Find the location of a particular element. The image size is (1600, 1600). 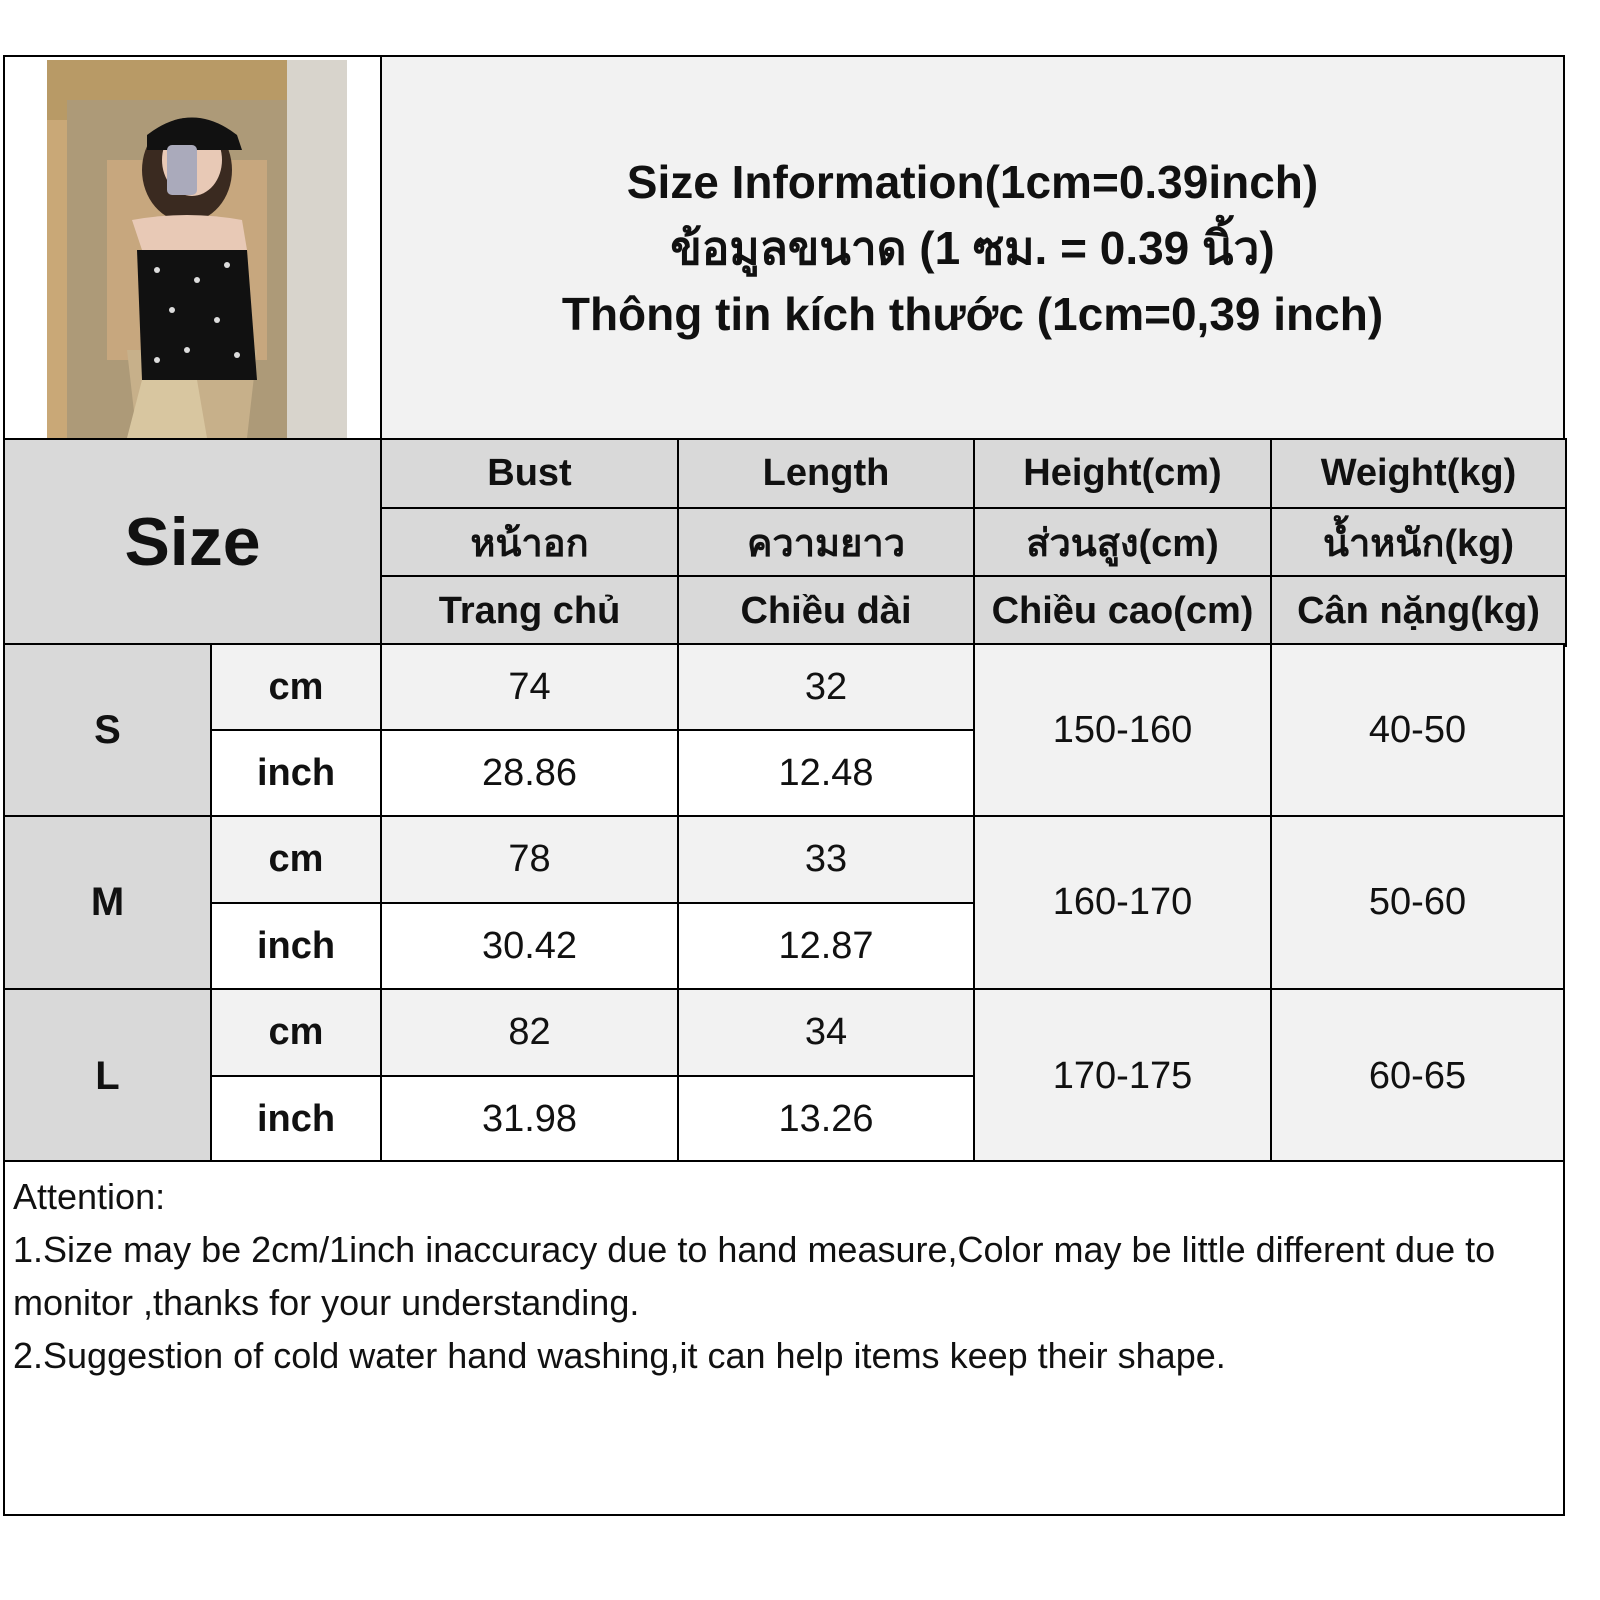

height-range: 160-170 is located at coordinates (1122, 902).